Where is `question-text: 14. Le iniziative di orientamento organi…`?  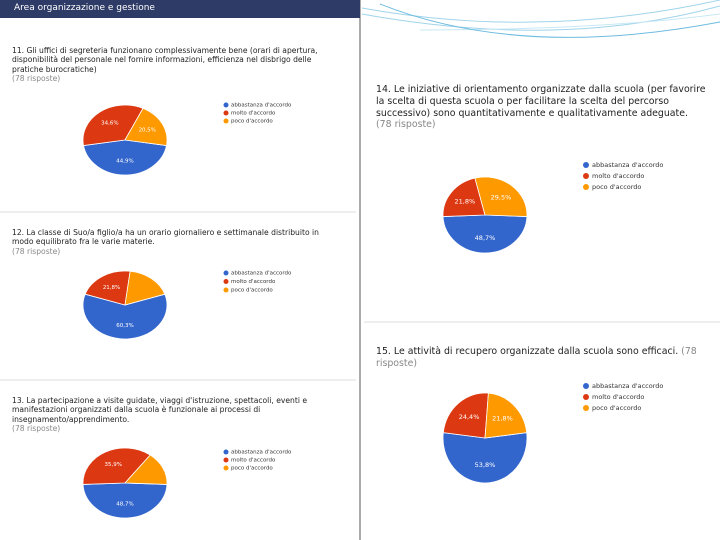
question-text: 14. Le iniziative di orientamento organi… is located at coordinates (541, 101).